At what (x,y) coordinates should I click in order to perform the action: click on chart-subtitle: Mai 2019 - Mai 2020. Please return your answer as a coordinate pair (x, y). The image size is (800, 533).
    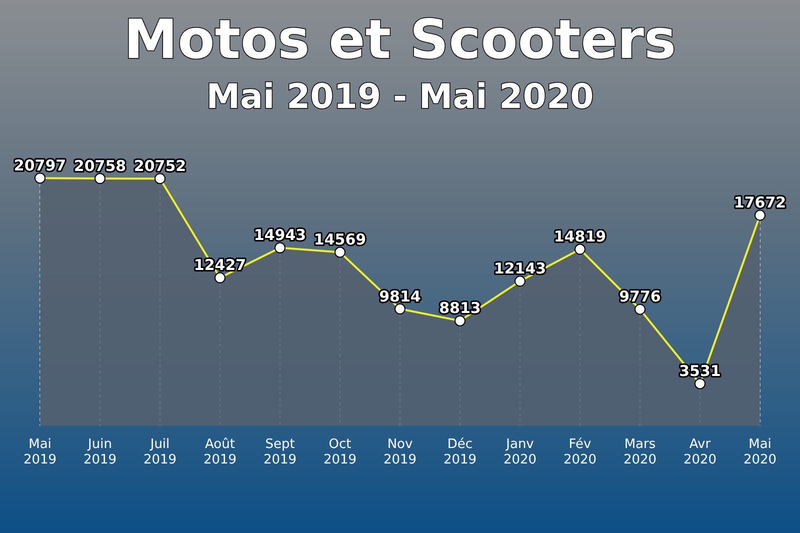
    Looking at the image, I should click on (400, 97).